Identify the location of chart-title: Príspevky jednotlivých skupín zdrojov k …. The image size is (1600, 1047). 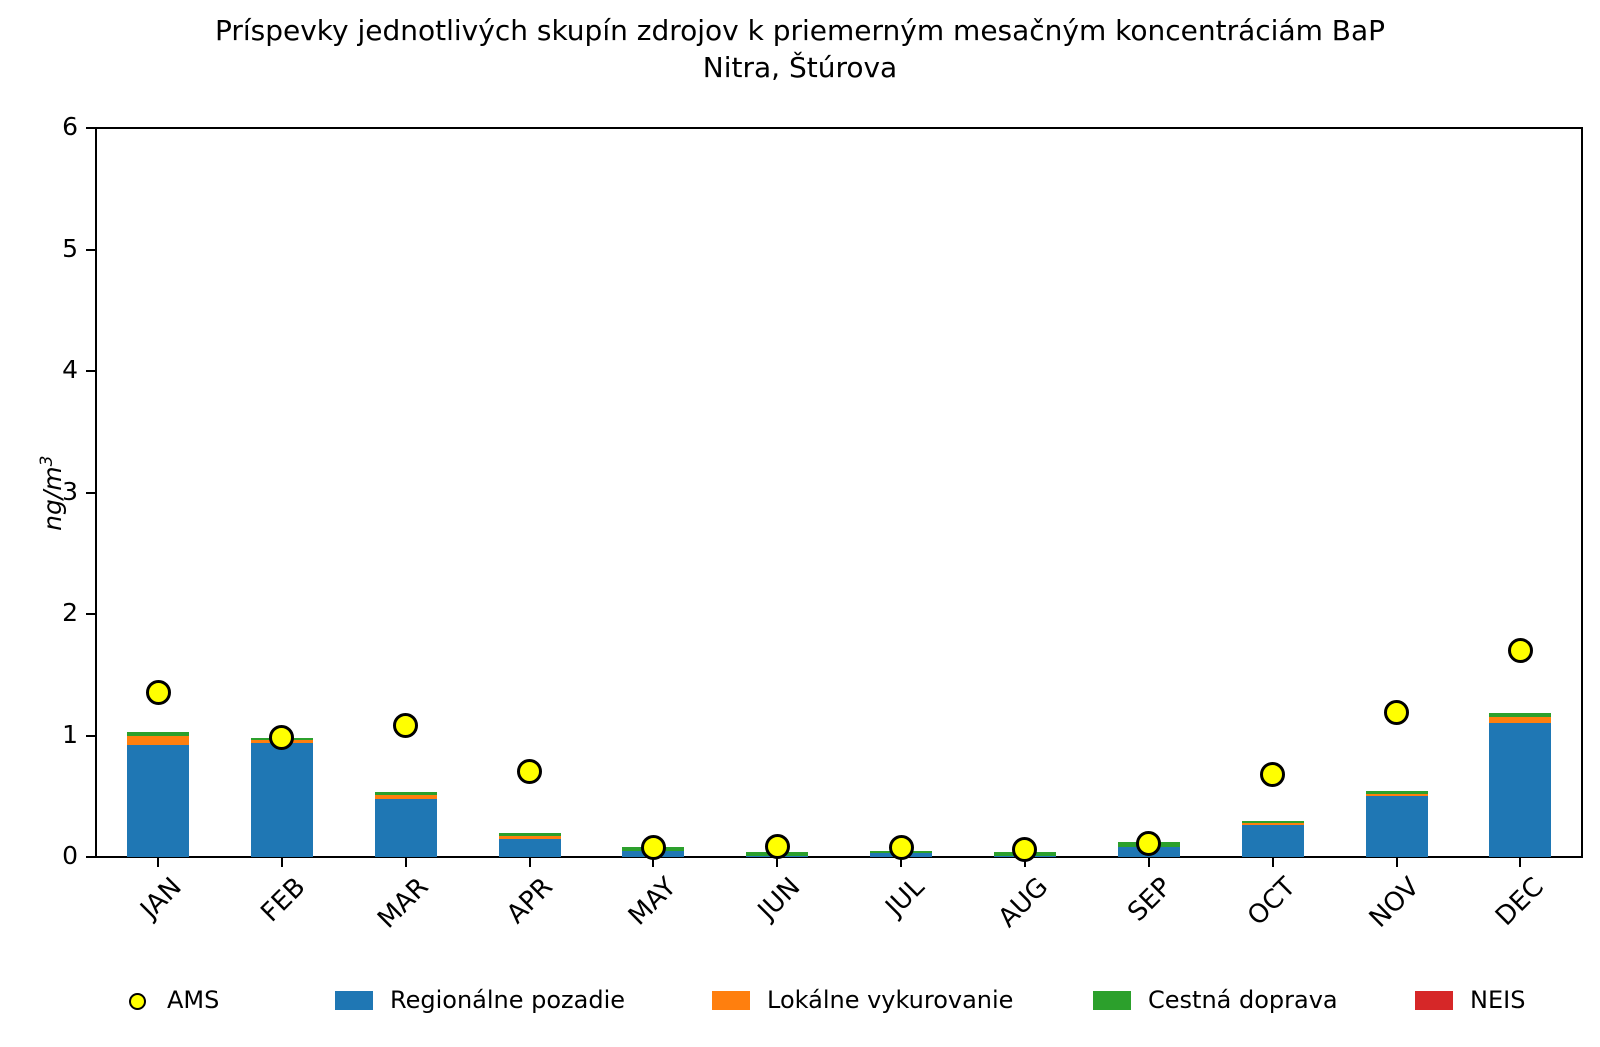
(800, 49).